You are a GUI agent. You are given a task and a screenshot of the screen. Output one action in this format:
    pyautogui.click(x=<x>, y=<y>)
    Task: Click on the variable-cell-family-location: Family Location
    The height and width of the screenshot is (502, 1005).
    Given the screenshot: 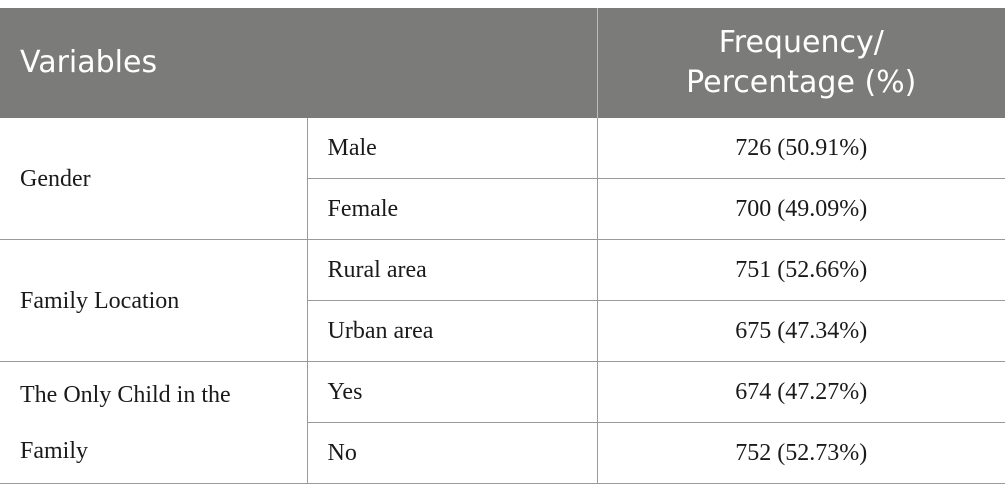 What is the action you would take?
    pyautogui.click(x=154, y=300)
    